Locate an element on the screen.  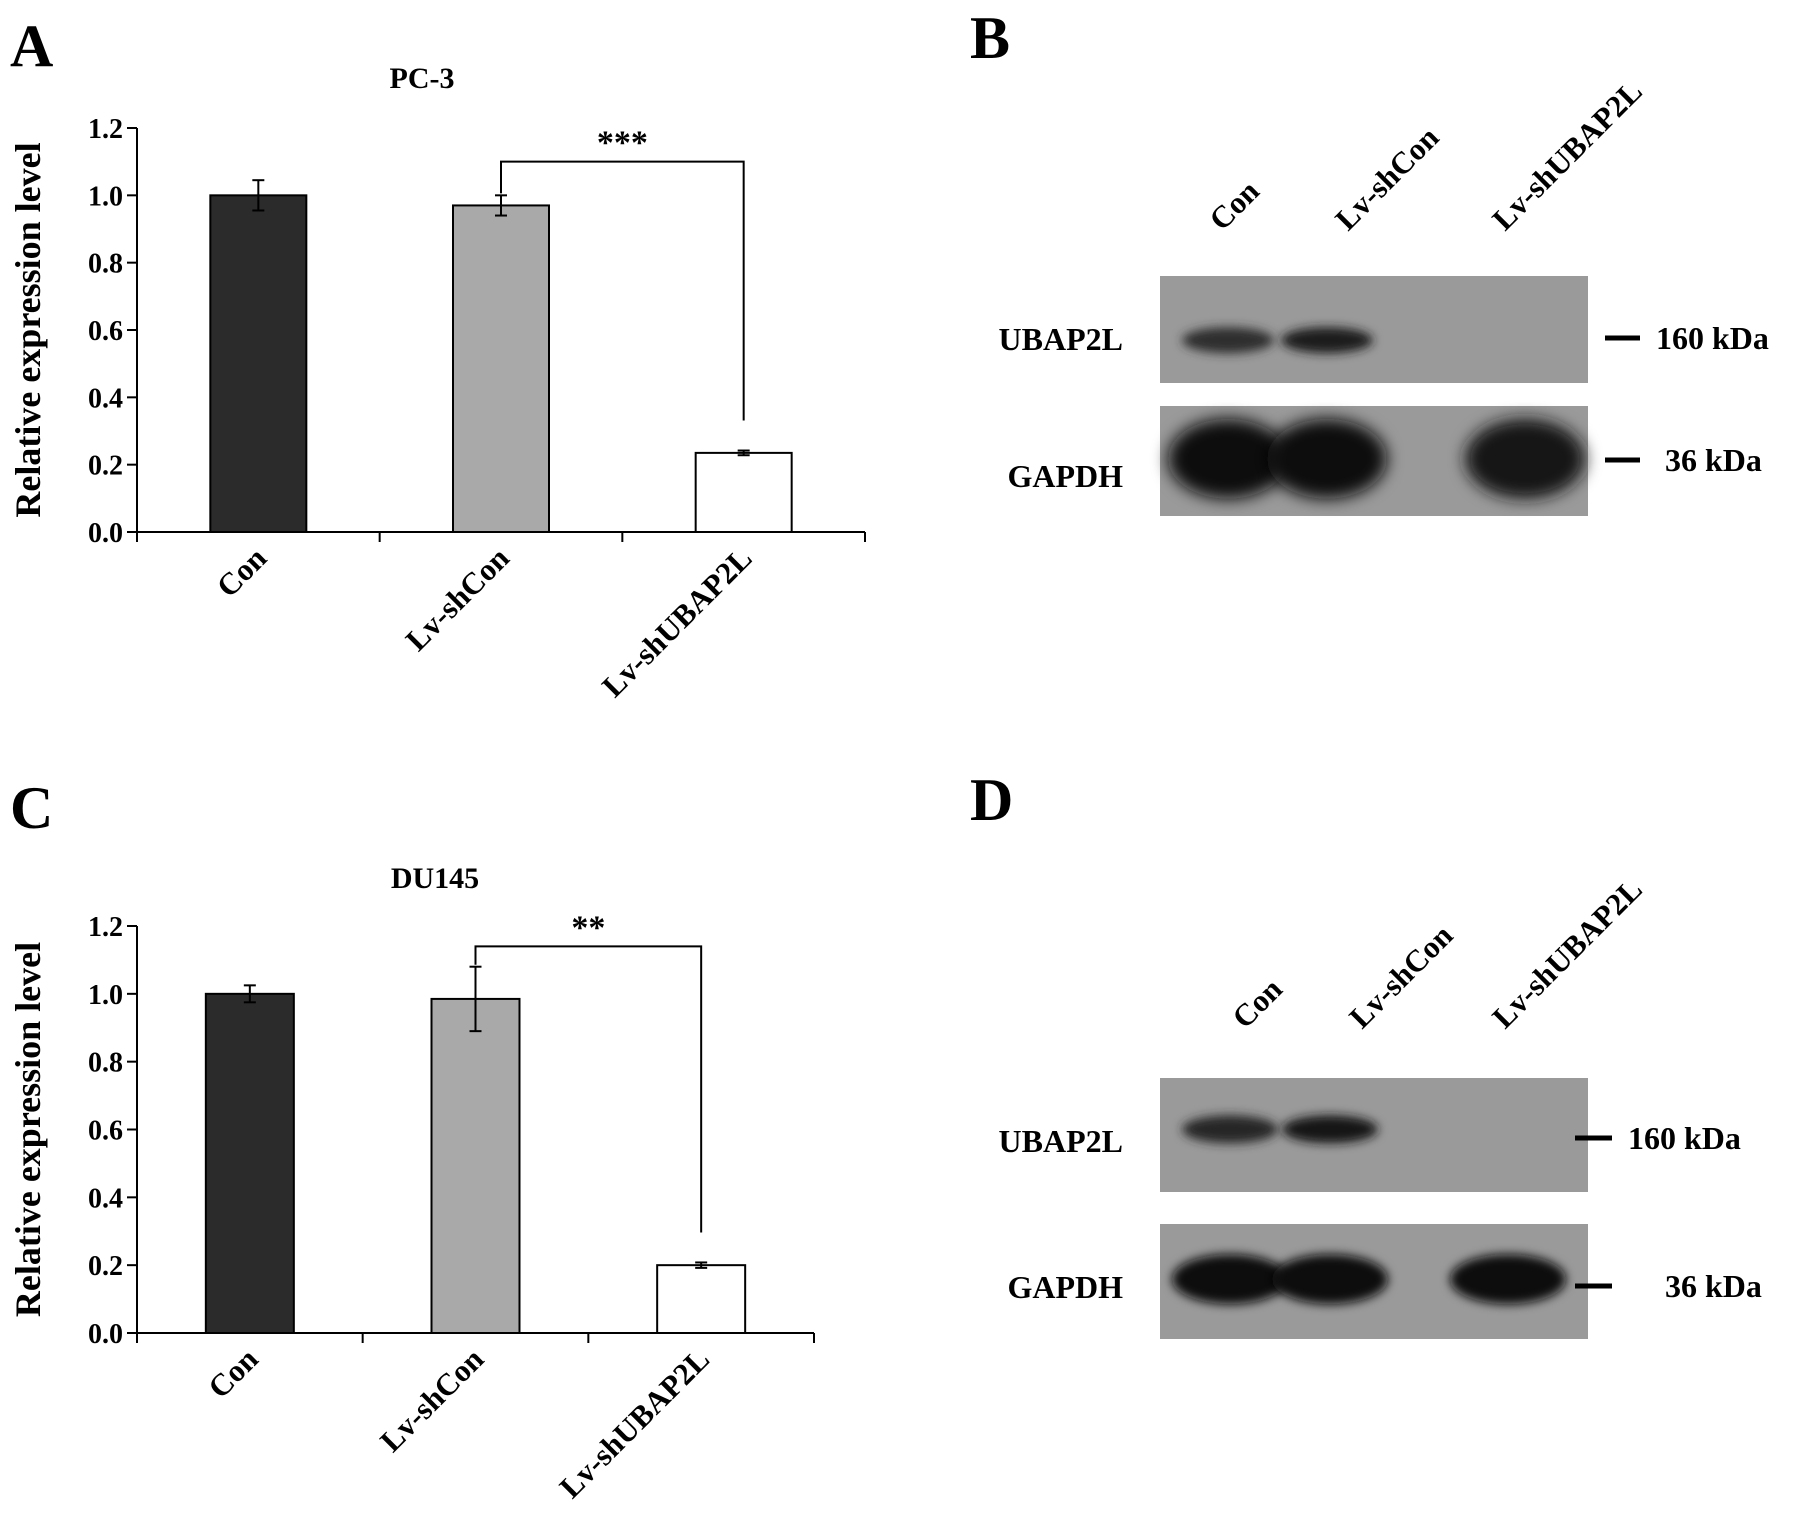
panel-letter-d: D is located at coordinates (991, 800).